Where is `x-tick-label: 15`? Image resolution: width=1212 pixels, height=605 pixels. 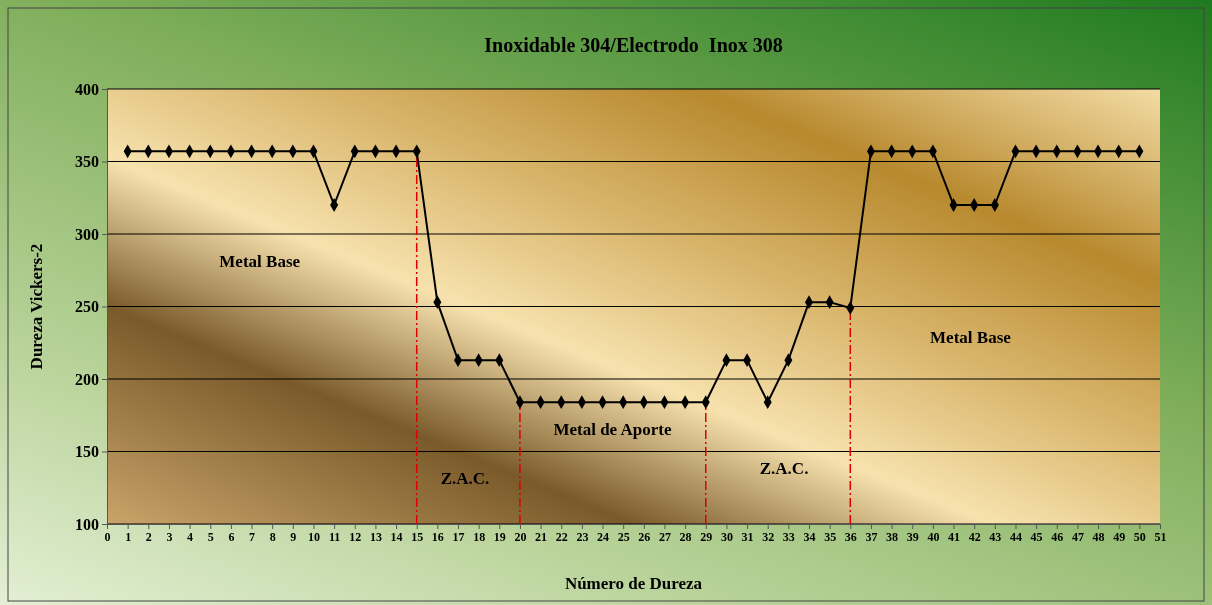 x-tick-label: 15 is located at coordinates (417, 536).